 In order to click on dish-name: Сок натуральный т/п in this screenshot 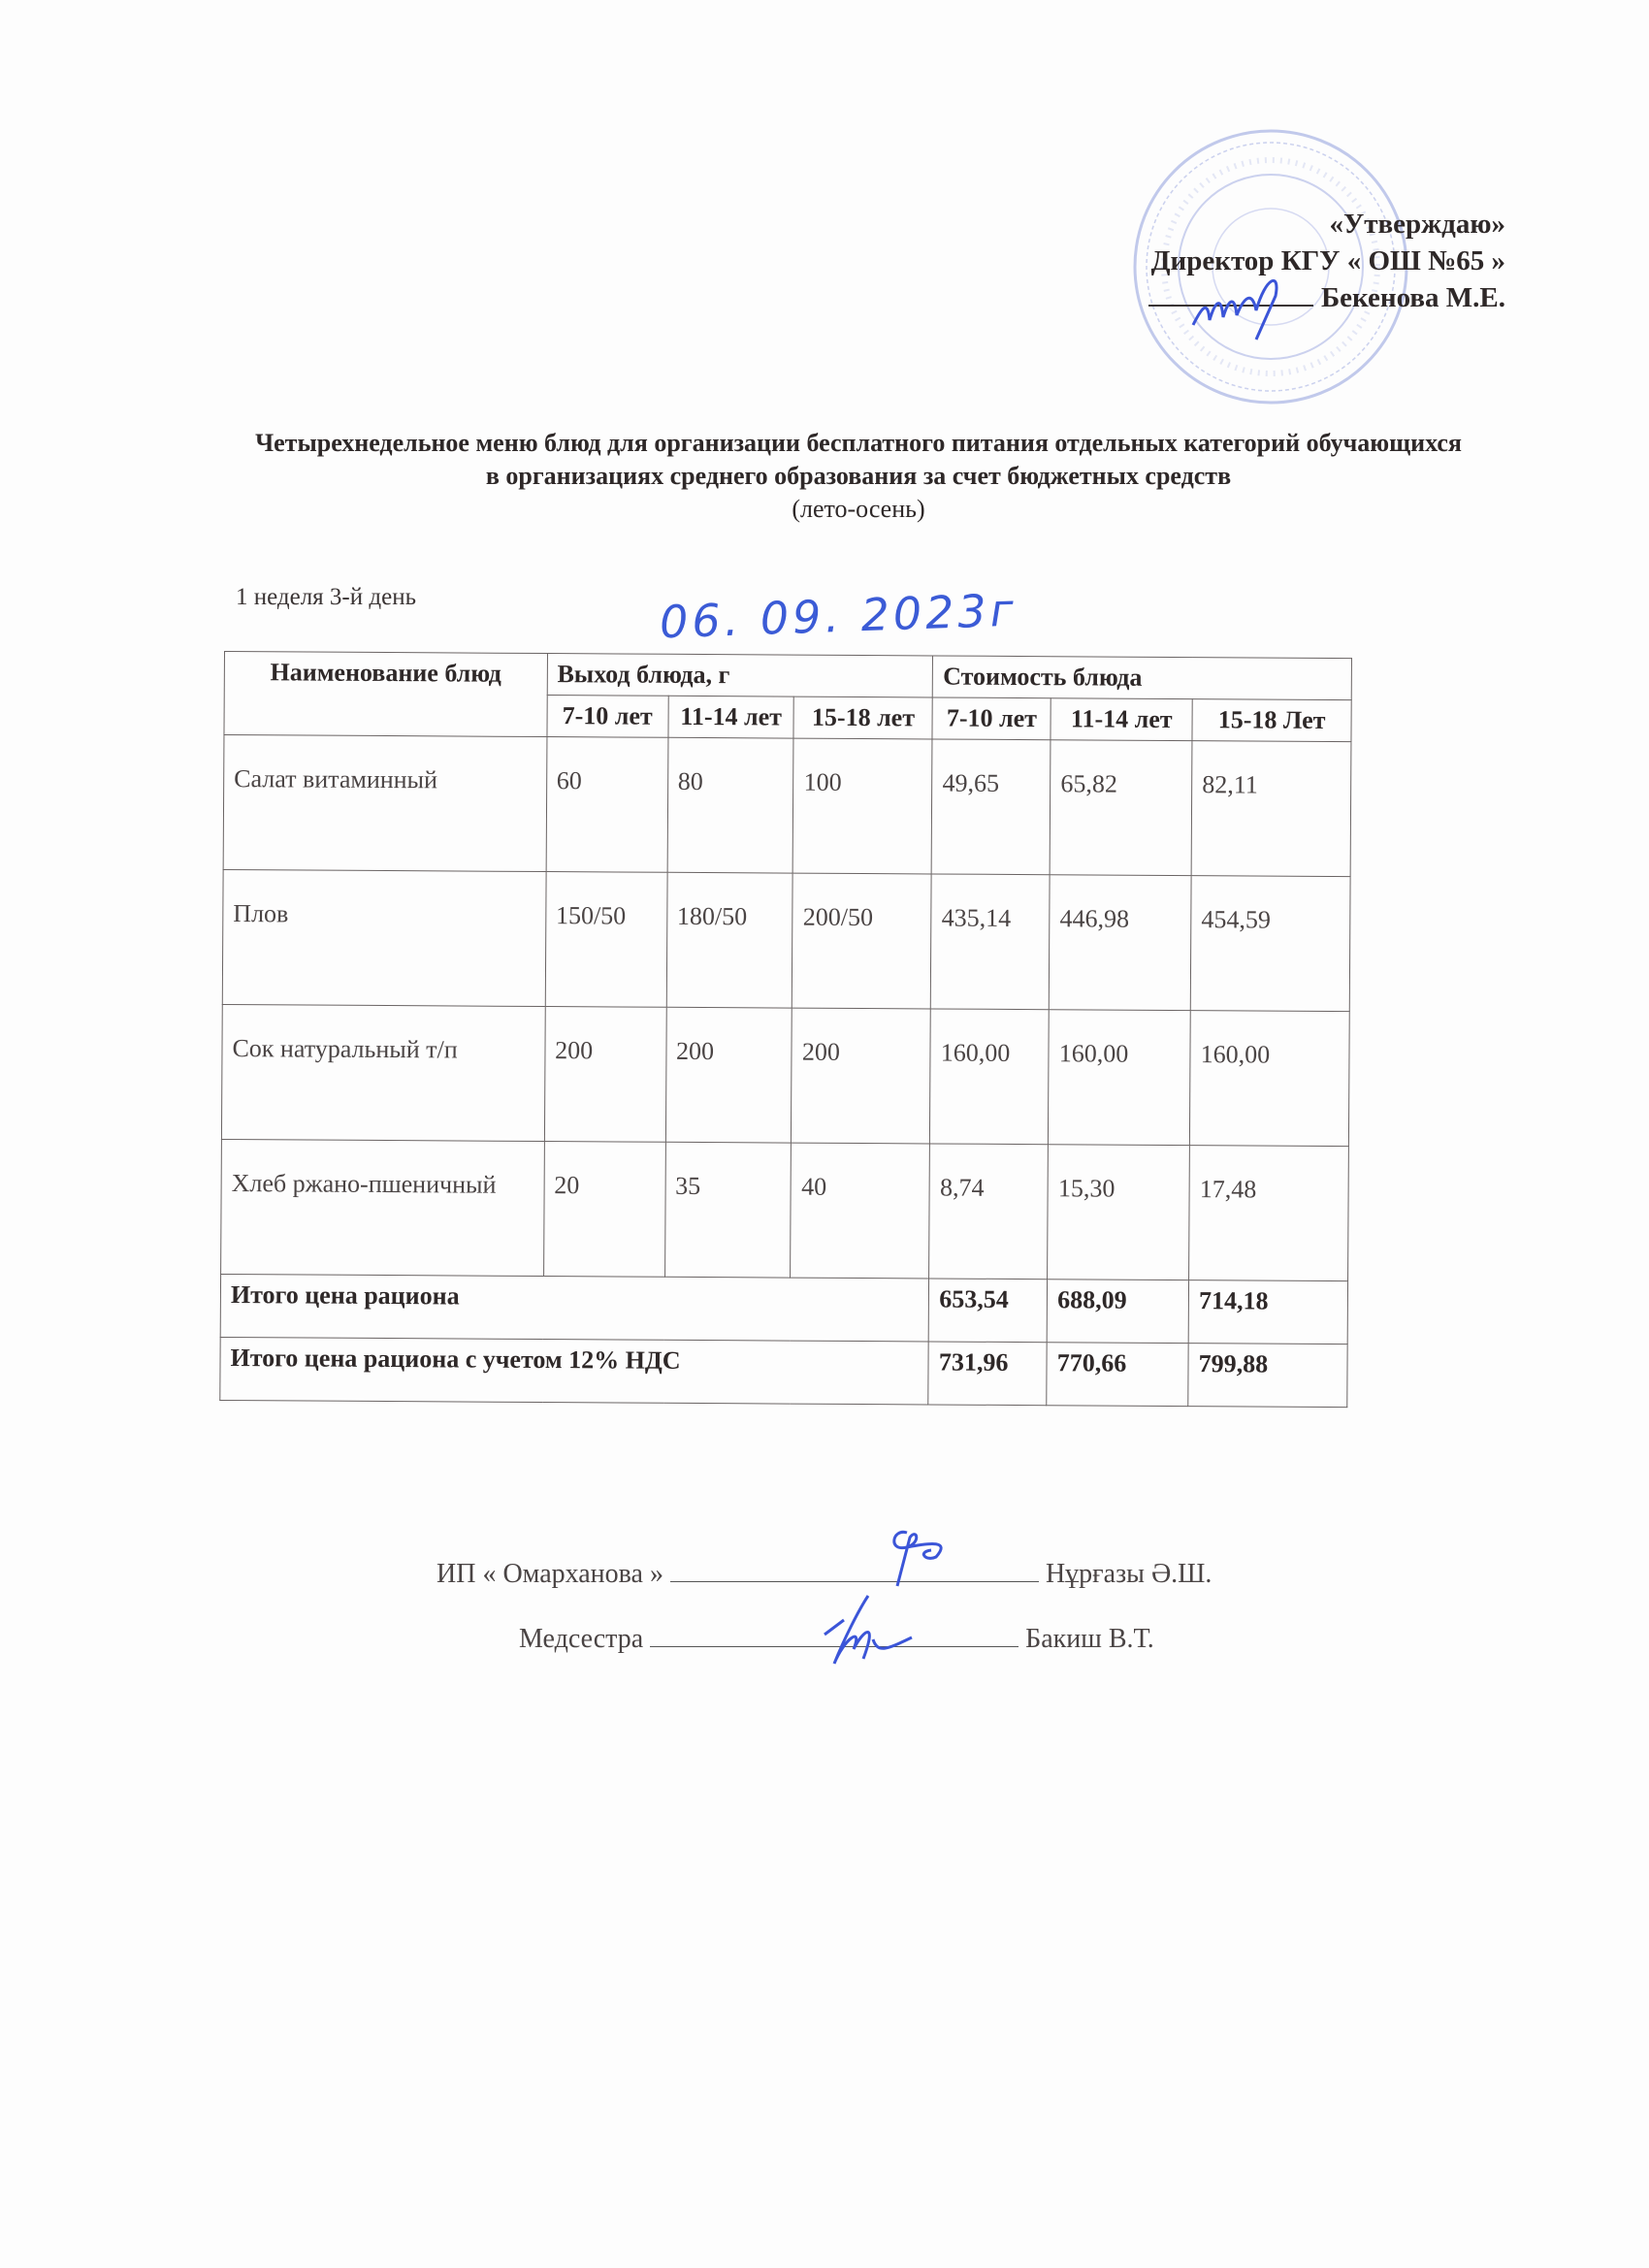, I will do `click(383, 1073)`.